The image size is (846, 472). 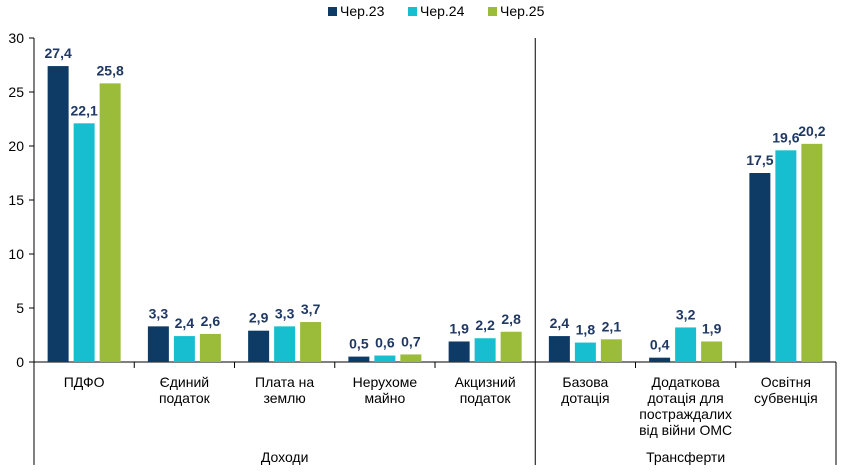 I want to click on y-tick-label: 5, so click(x=20, y=308).